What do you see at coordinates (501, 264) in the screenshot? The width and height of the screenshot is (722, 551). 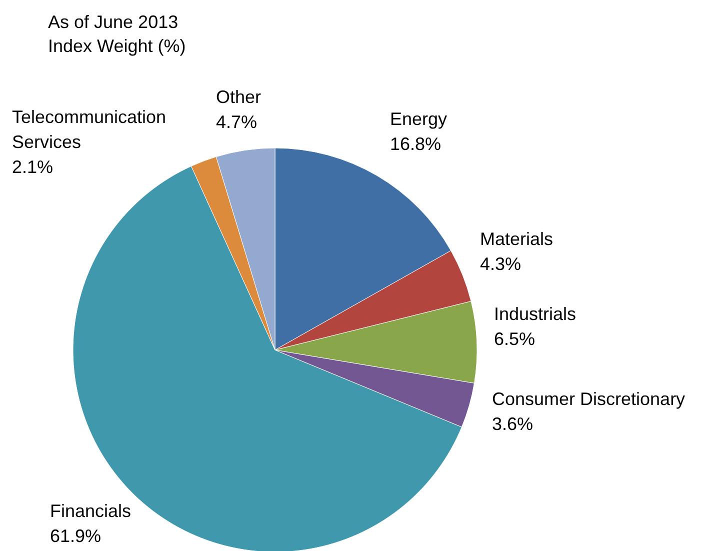 I see `data-label: 4.3%` at bounding box center [501, 264].